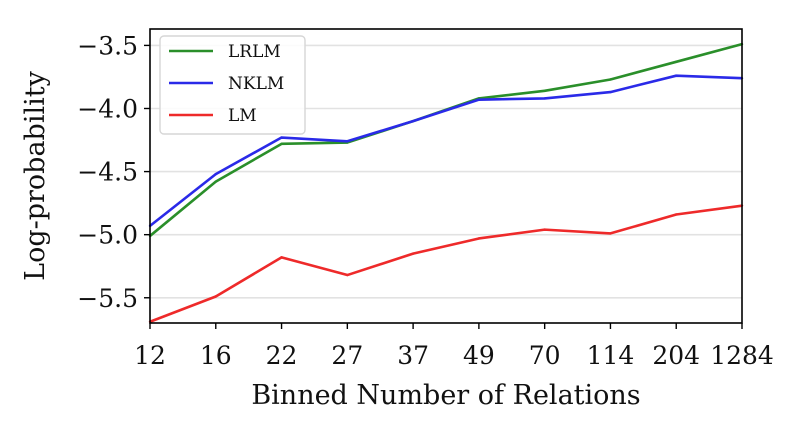  What do you see at coordinates (107, 108) in the screenshot?
I see `y-tick-label: −4.0` at bounding box center [107, 108].